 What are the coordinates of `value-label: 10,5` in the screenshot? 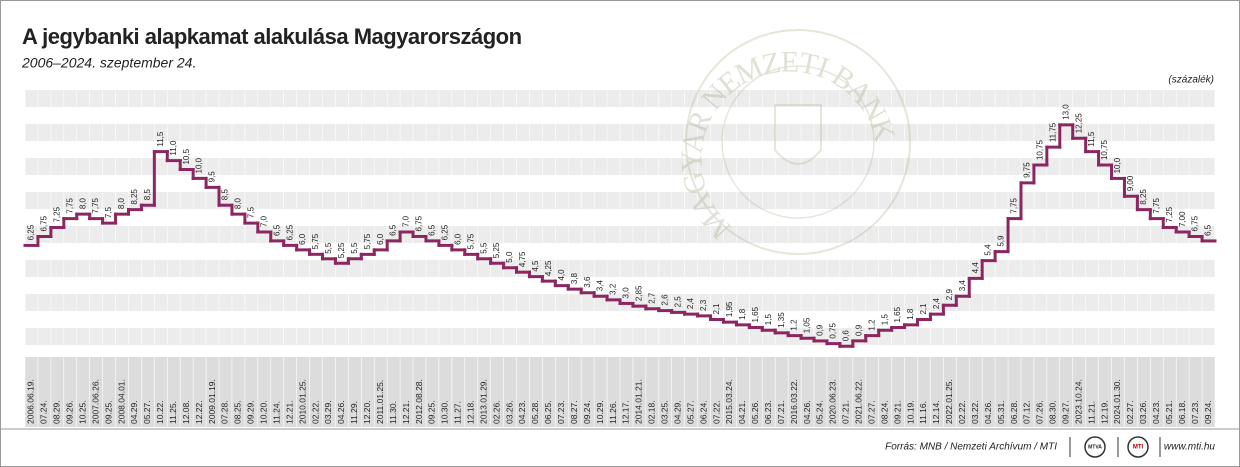 It's located at (186, 156).